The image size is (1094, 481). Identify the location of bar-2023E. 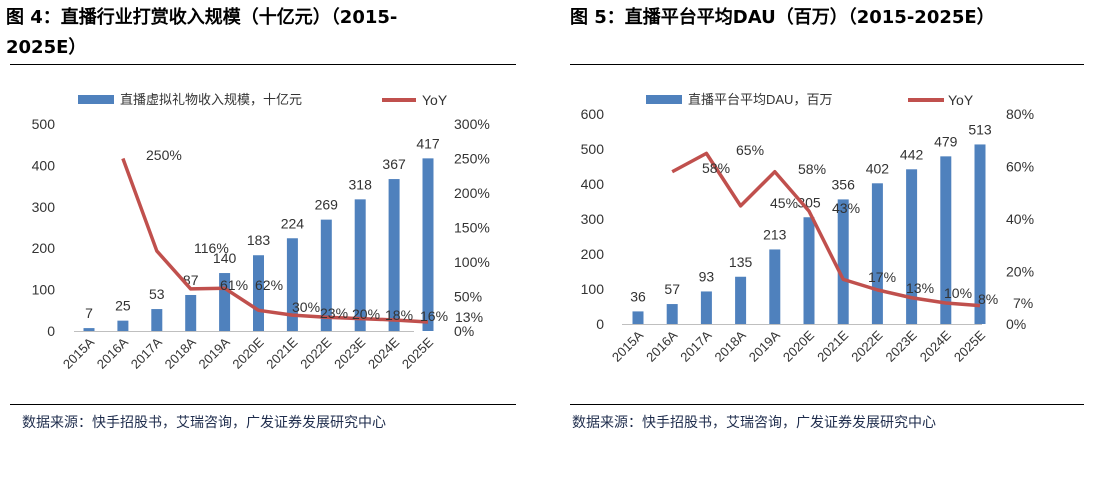
(360, 265).